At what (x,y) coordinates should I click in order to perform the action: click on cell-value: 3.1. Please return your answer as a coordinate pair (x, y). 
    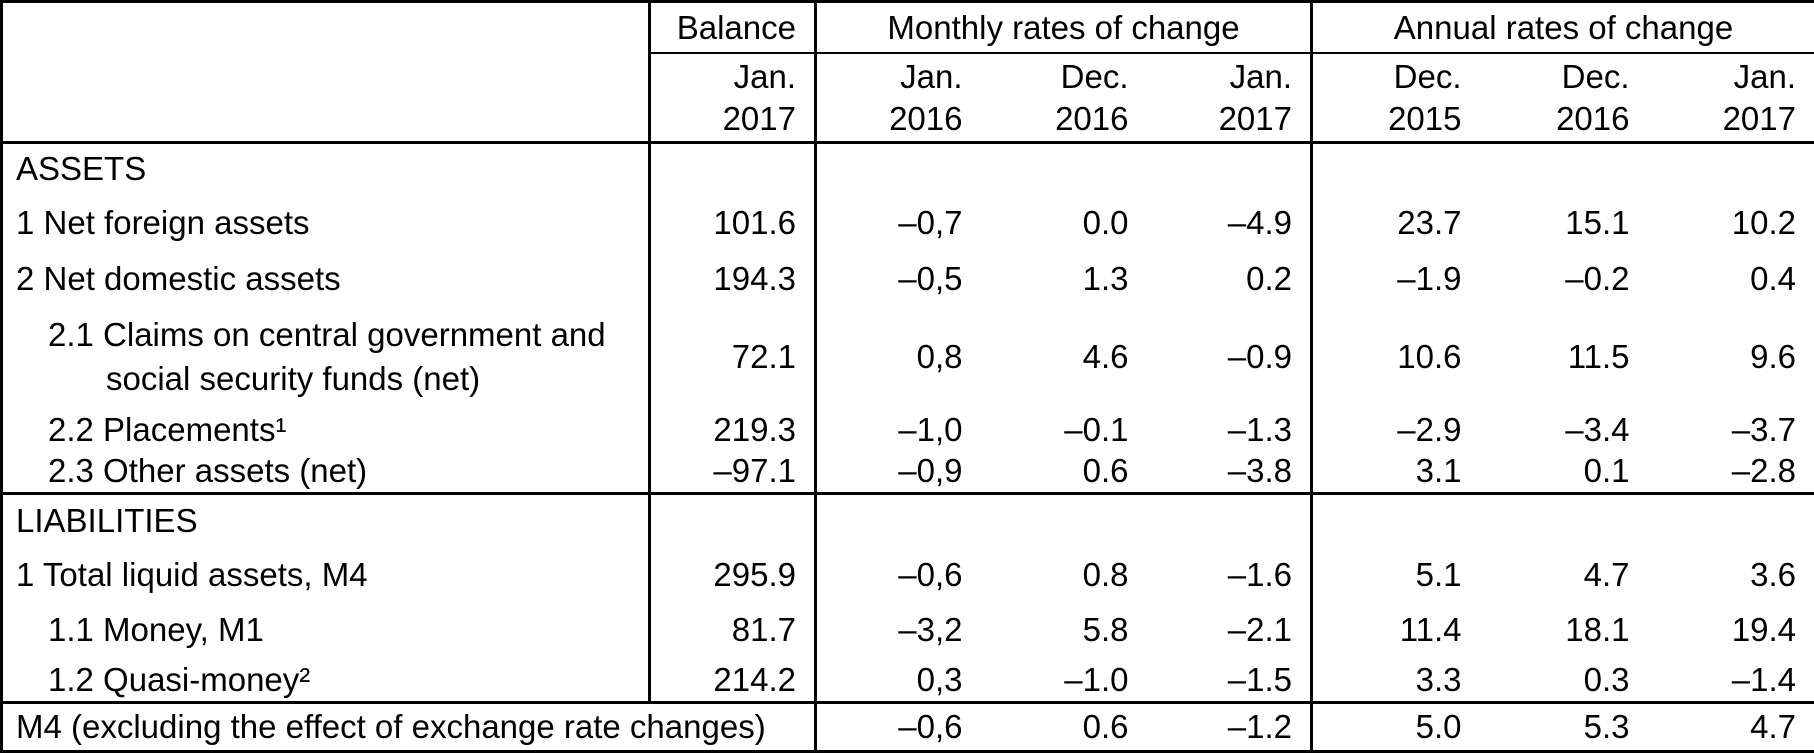
    Looking at the image, I should click on (1438, 471).